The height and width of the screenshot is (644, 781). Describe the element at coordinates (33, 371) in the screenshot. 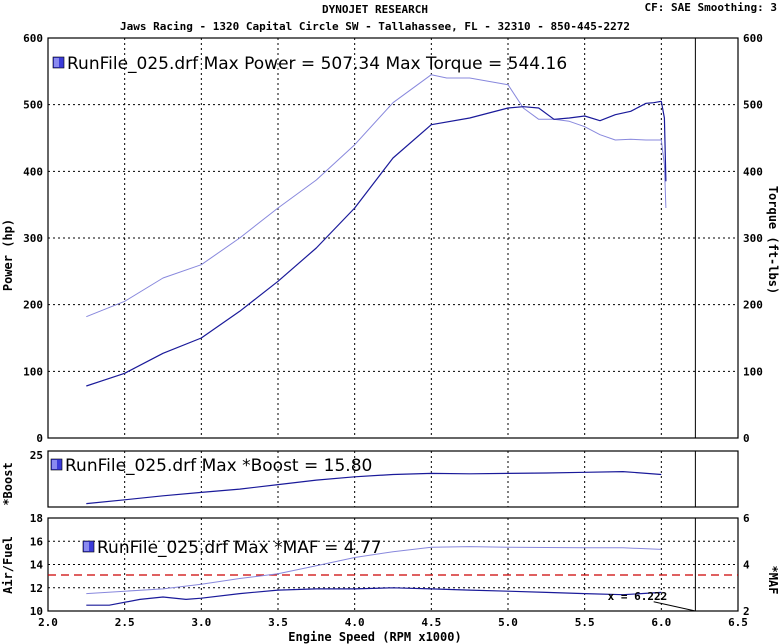

I see `power-y-tick-1: 100` at that location.